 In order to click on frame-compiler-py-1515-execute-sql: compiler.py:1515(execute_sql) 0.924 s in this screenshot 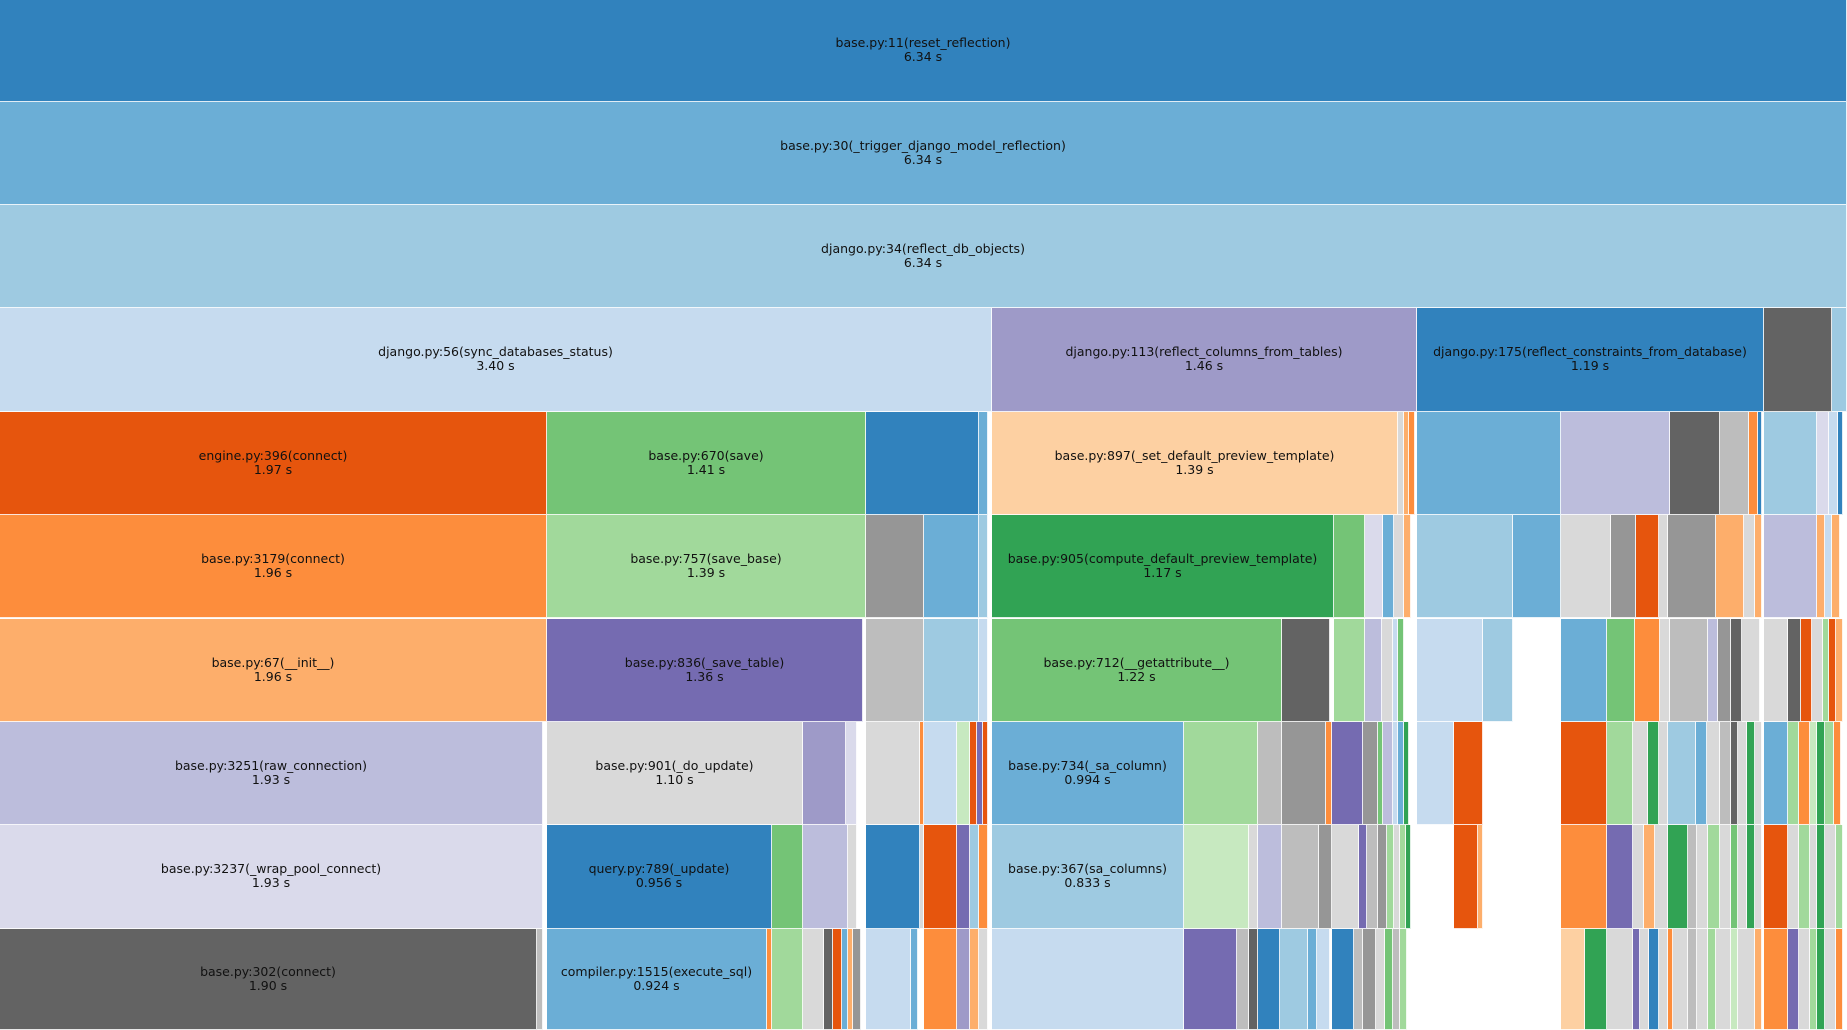, I will do `click(657, 979)`.